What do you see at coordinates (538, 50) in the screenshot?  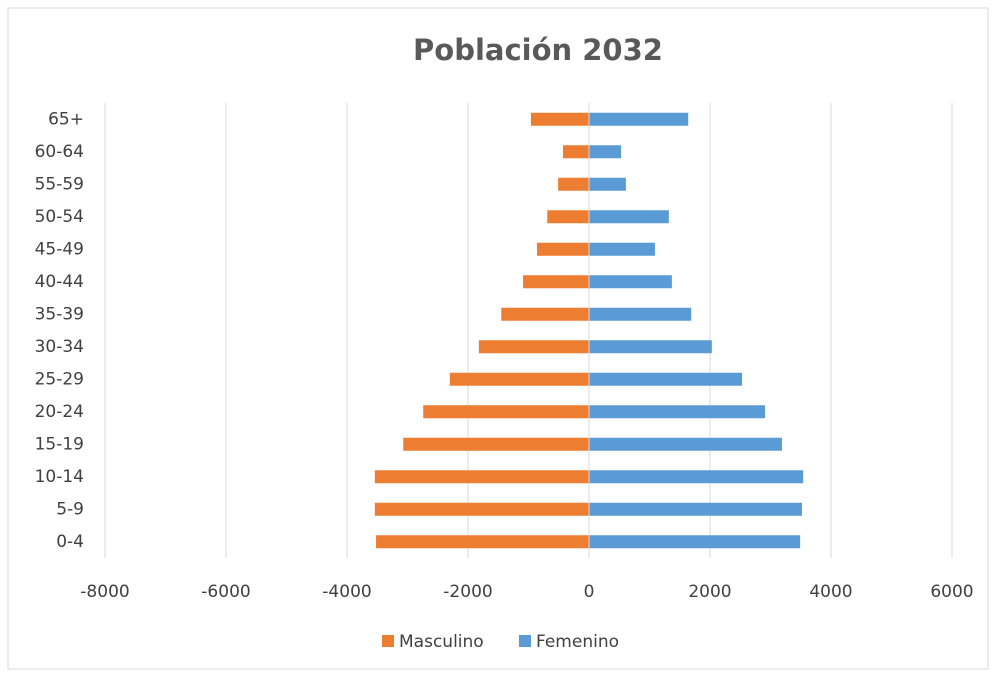 I see `chart-title: Población 2032` at bounding box center [538, 50].